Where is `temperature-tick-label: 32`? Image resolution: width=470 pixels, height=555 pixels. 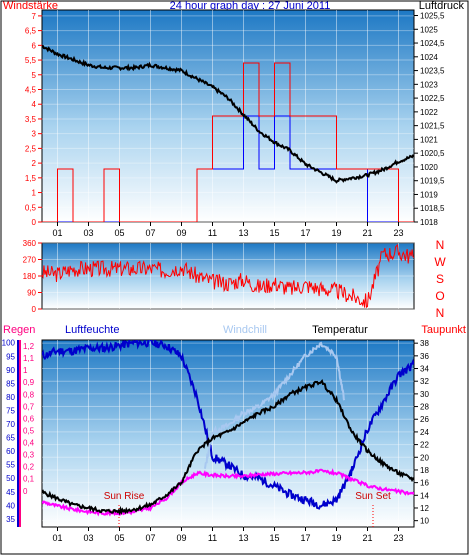 temperature-tick-label: 32 is located at coordinates (424, 381).